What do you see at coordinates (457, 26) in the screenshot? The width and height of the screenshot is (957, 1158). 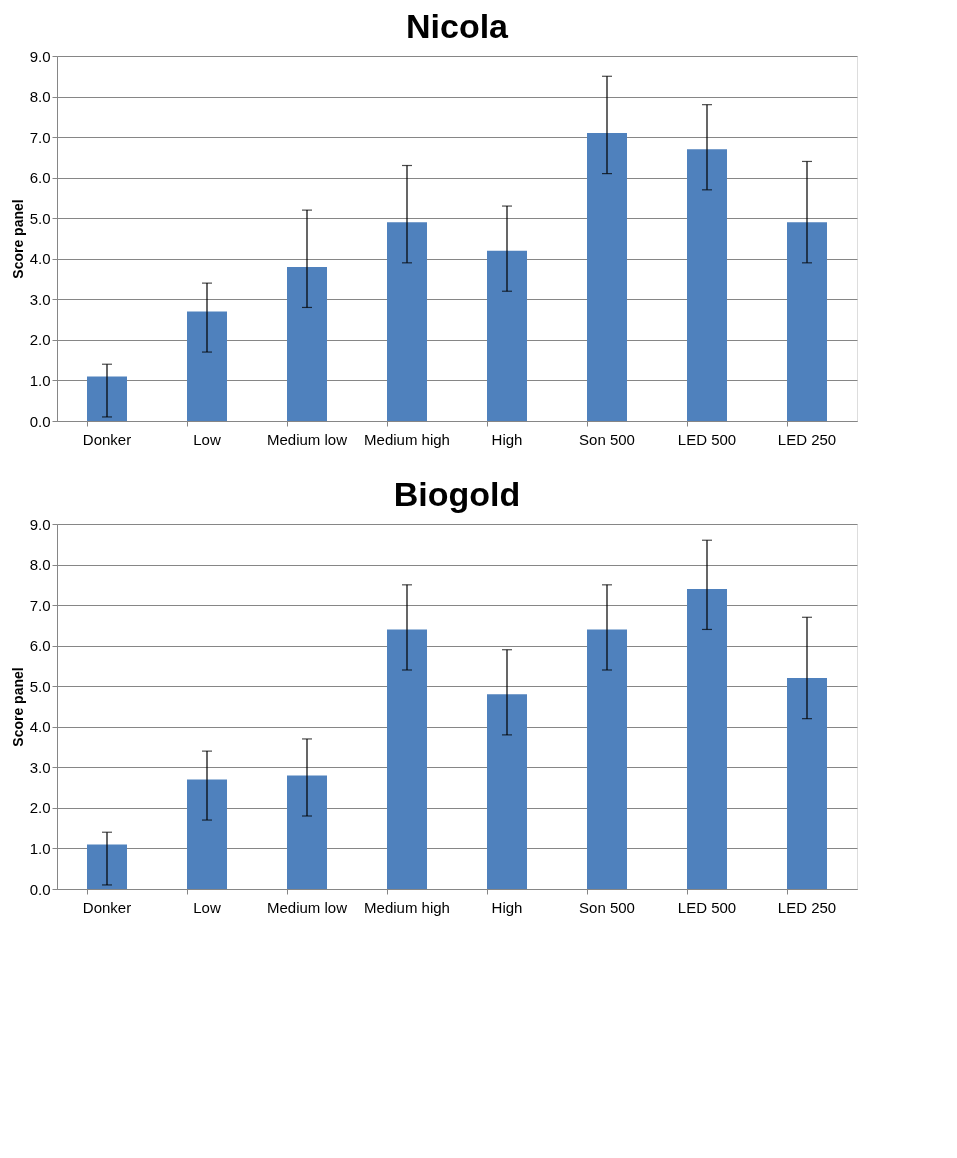 I see `chart-title: Nicola` at bounding box center [457, 26].